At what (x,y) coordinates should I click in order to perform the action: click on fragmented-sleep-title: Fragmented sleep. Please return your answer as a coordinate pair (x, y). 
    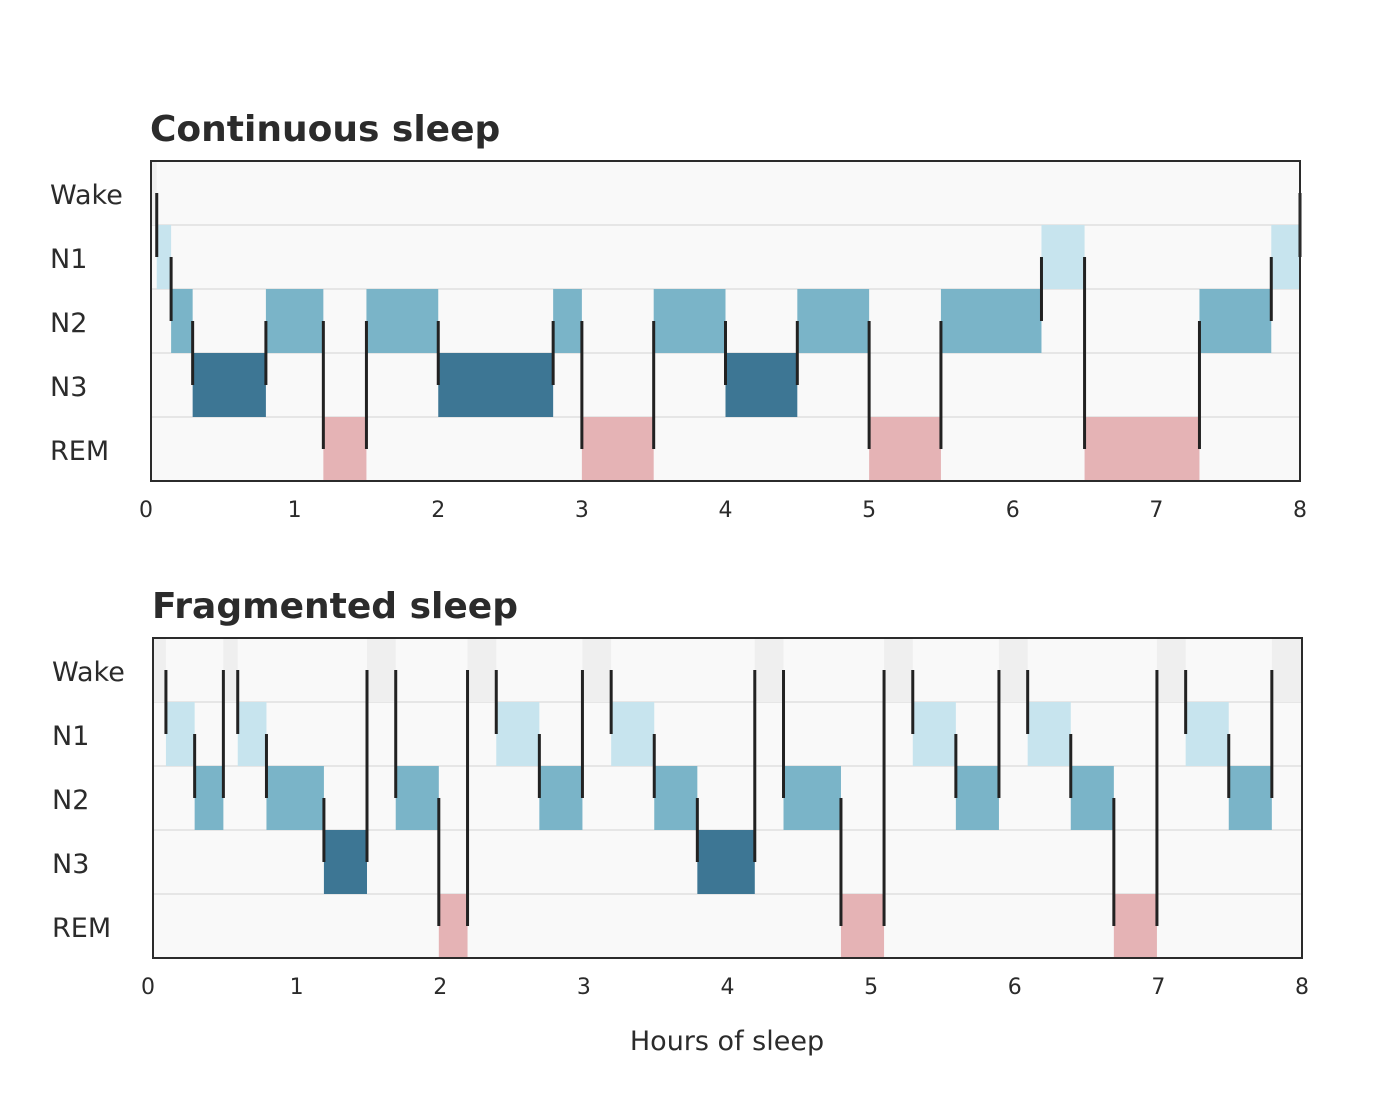
    Looking at the image, I should click on (335, 606).